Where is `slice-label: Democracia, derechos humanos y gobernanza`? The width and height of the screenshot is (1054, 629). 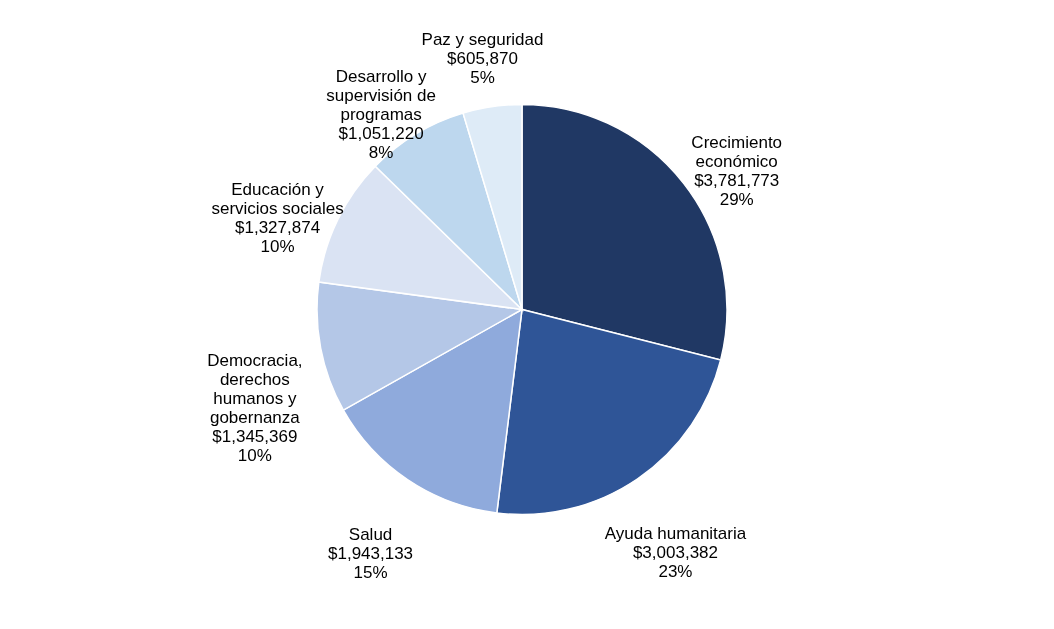
slice-label: Democracia, derechos humanos y gobernanza is located at coordinates (255, 388).